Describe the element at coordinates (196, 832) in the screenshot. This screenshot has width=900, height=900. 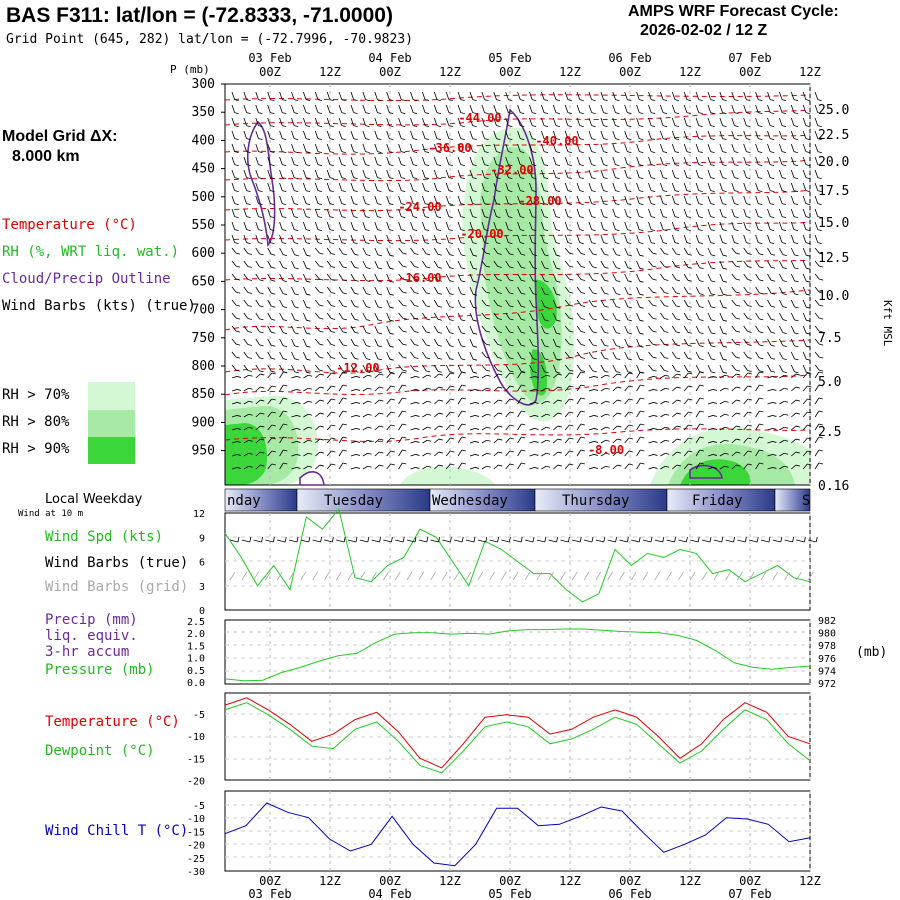
I see `windchill-tick-label: -15` at that location.